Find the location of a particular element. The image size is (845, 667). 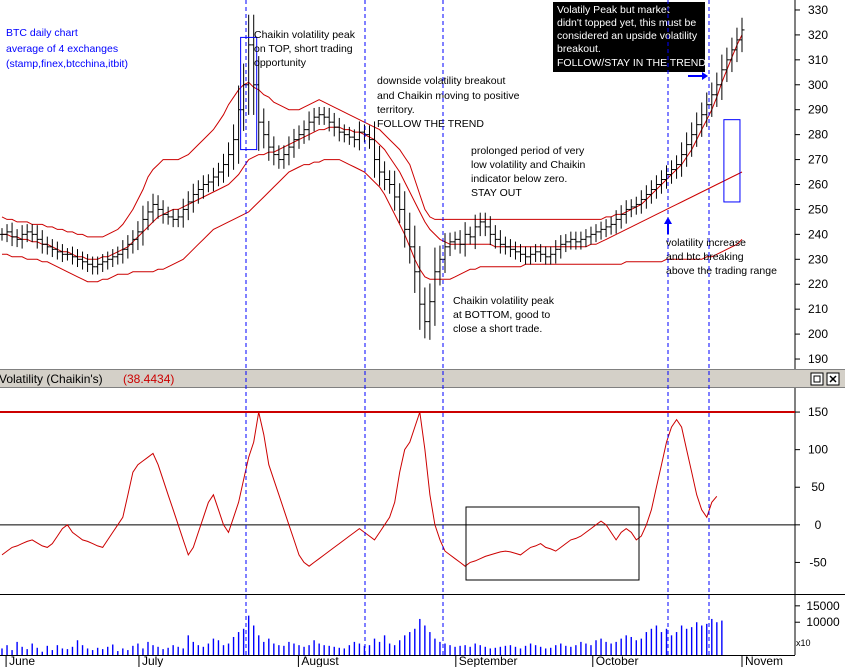

indicator-tick-label: 0 is located at coordinates (818, 525).